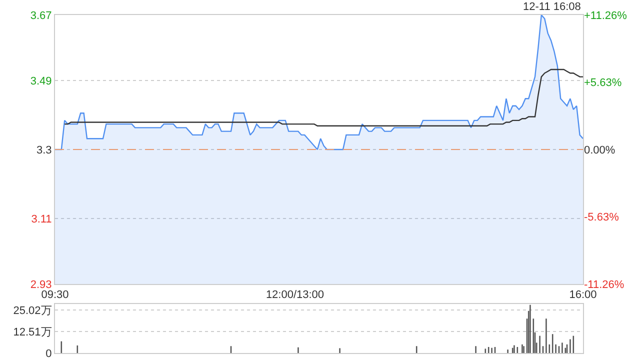  Describe the element at coordinates (44, 150) in the screenshot. I see `y-tick-label: 3.3` at that location.